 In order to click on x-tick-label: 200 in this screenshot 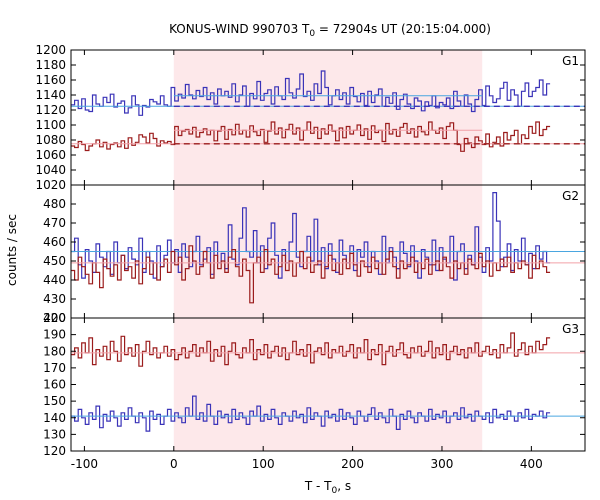, I will do `click(352, 464)`.